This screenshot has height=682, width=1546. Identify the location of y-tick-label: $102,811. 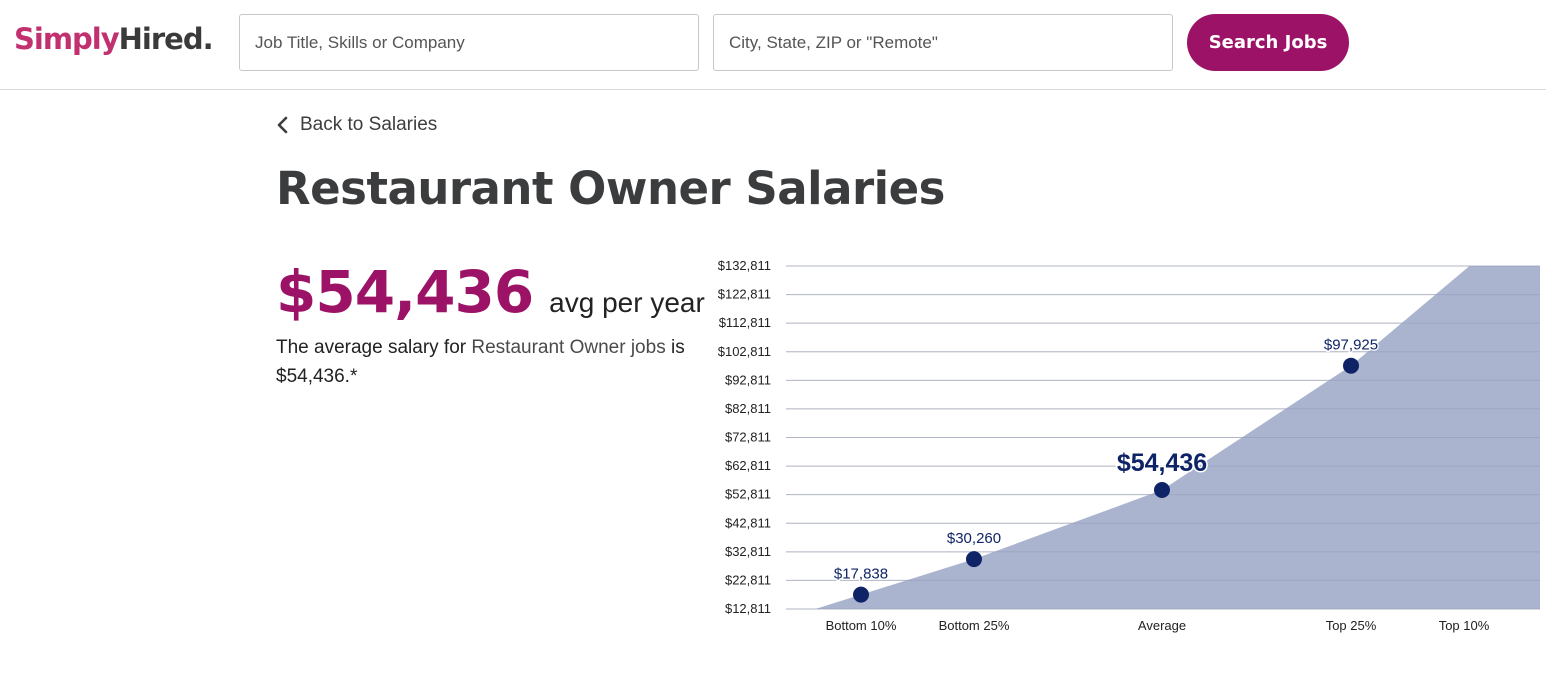
(744, 351).